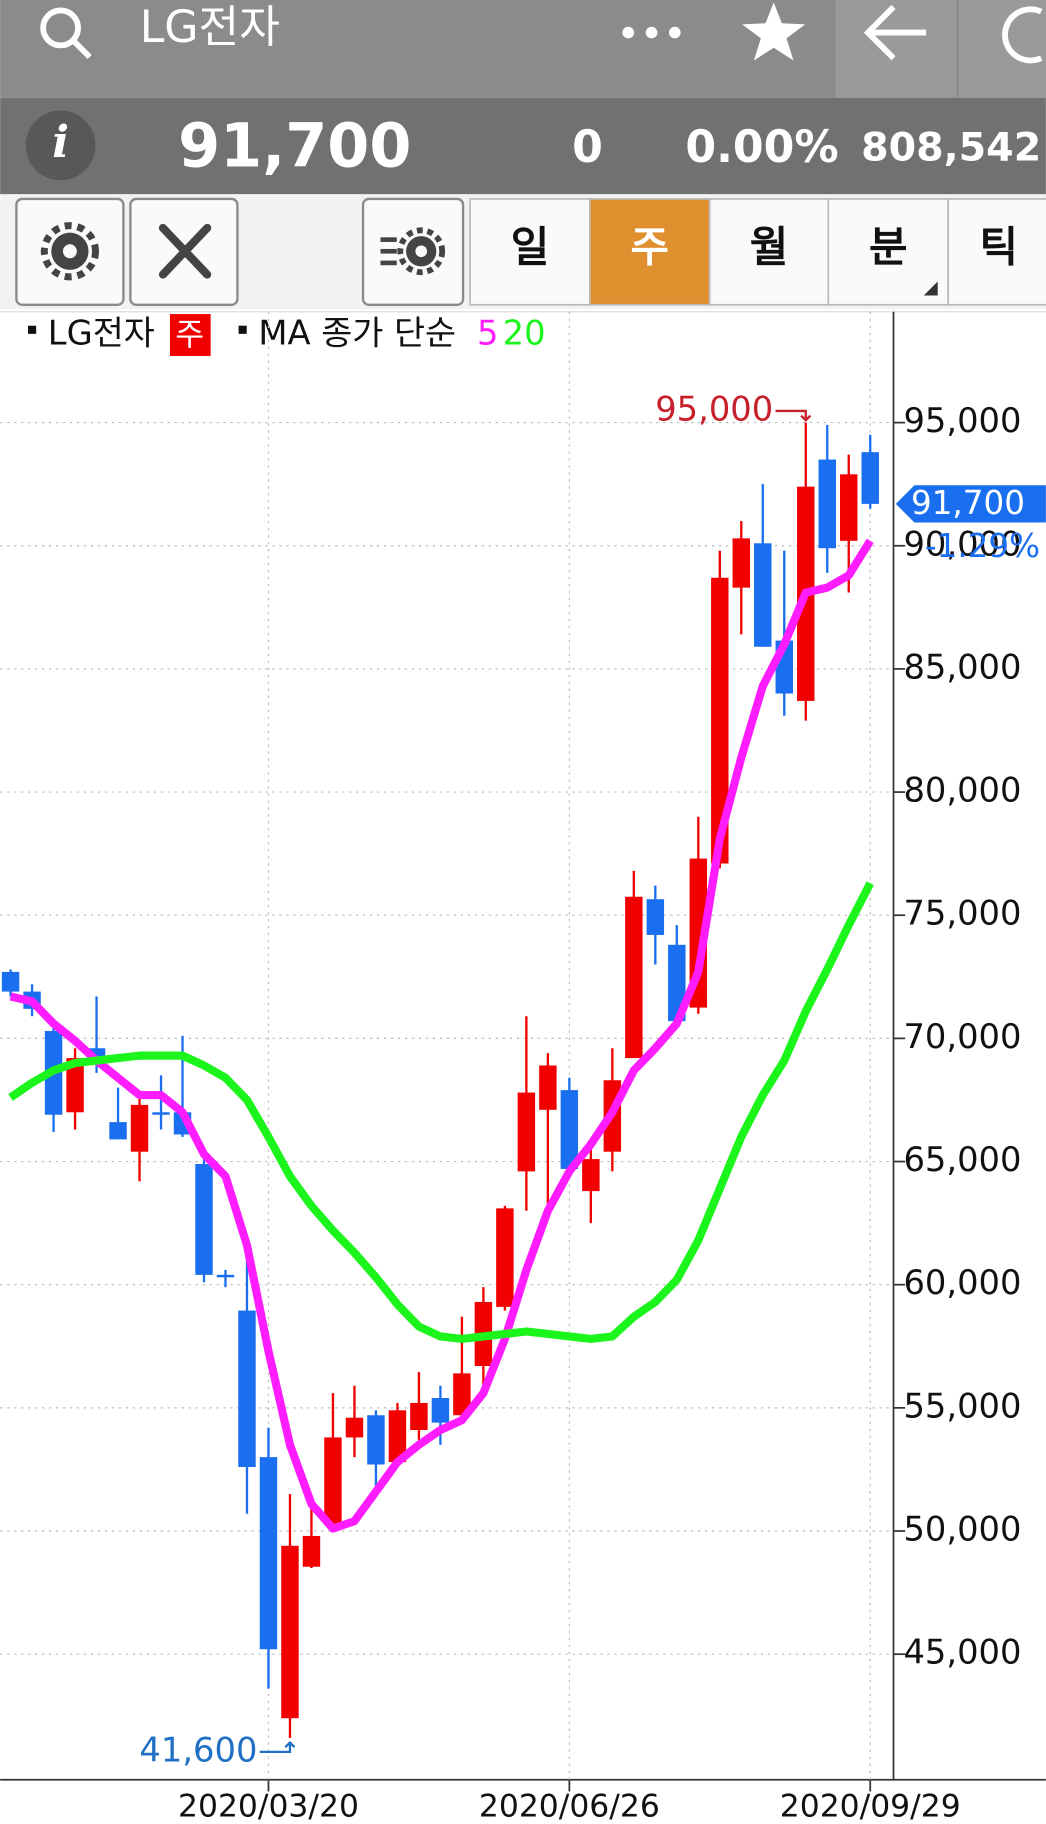  Describe the element at coordinates (268, 1806) in the screenshot. I see `x-tick-label: 2020/03/20` at that location.